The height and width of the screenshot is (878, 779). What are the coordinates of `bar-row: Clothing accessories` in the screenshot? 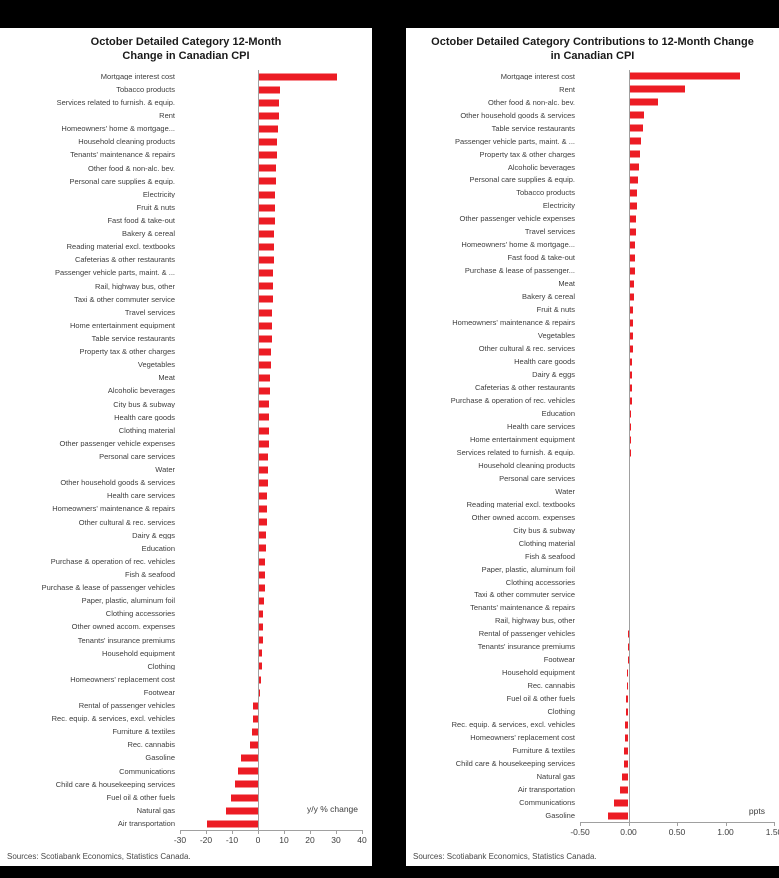 It's located at (182, 613).